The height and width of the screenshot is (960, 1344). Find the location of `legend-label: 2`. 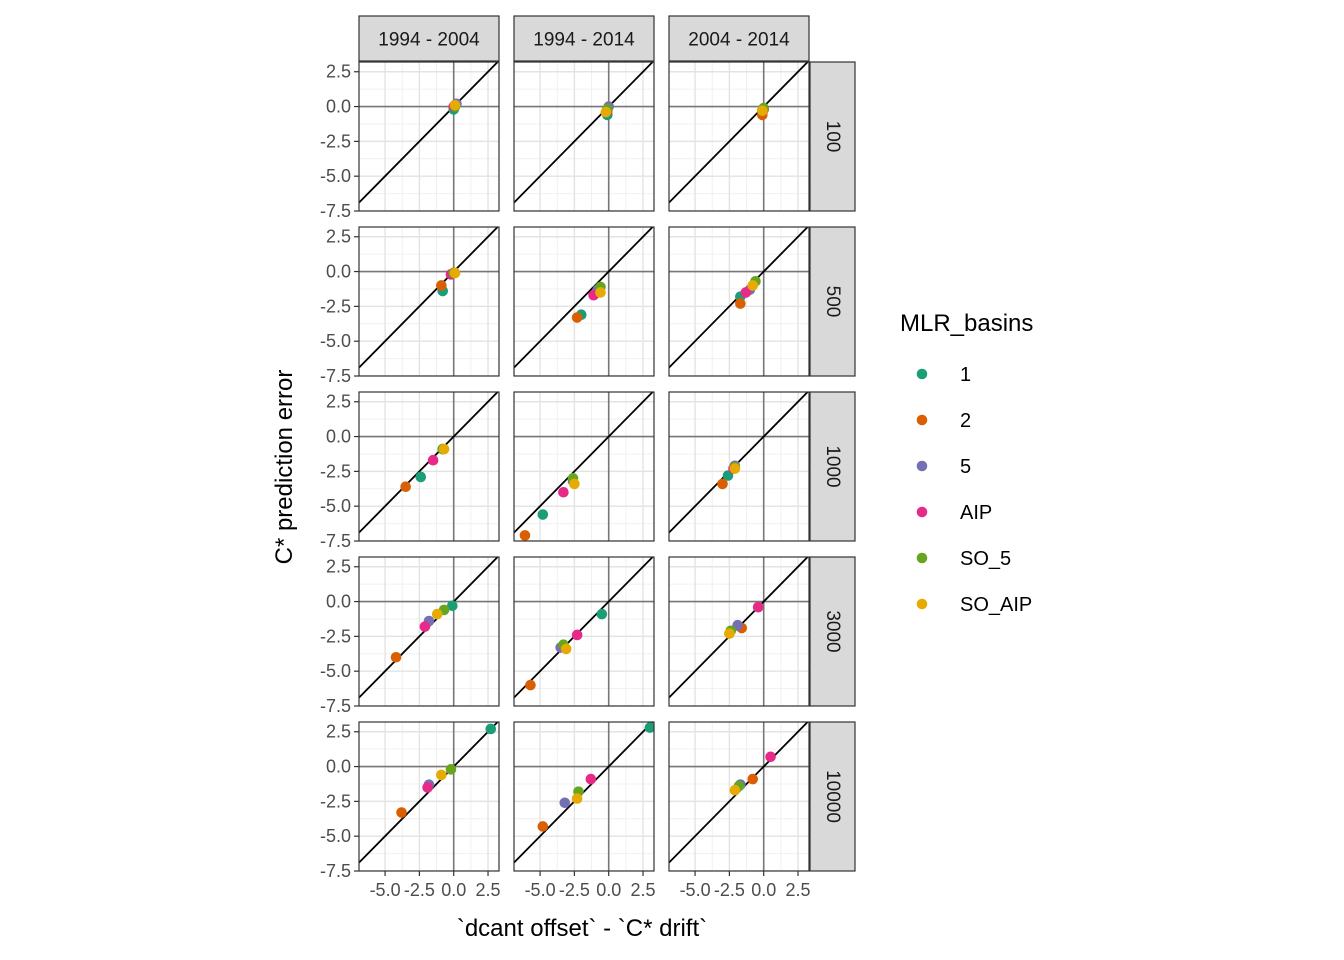

legend-label: 2 is located at coordinates (965, 421).